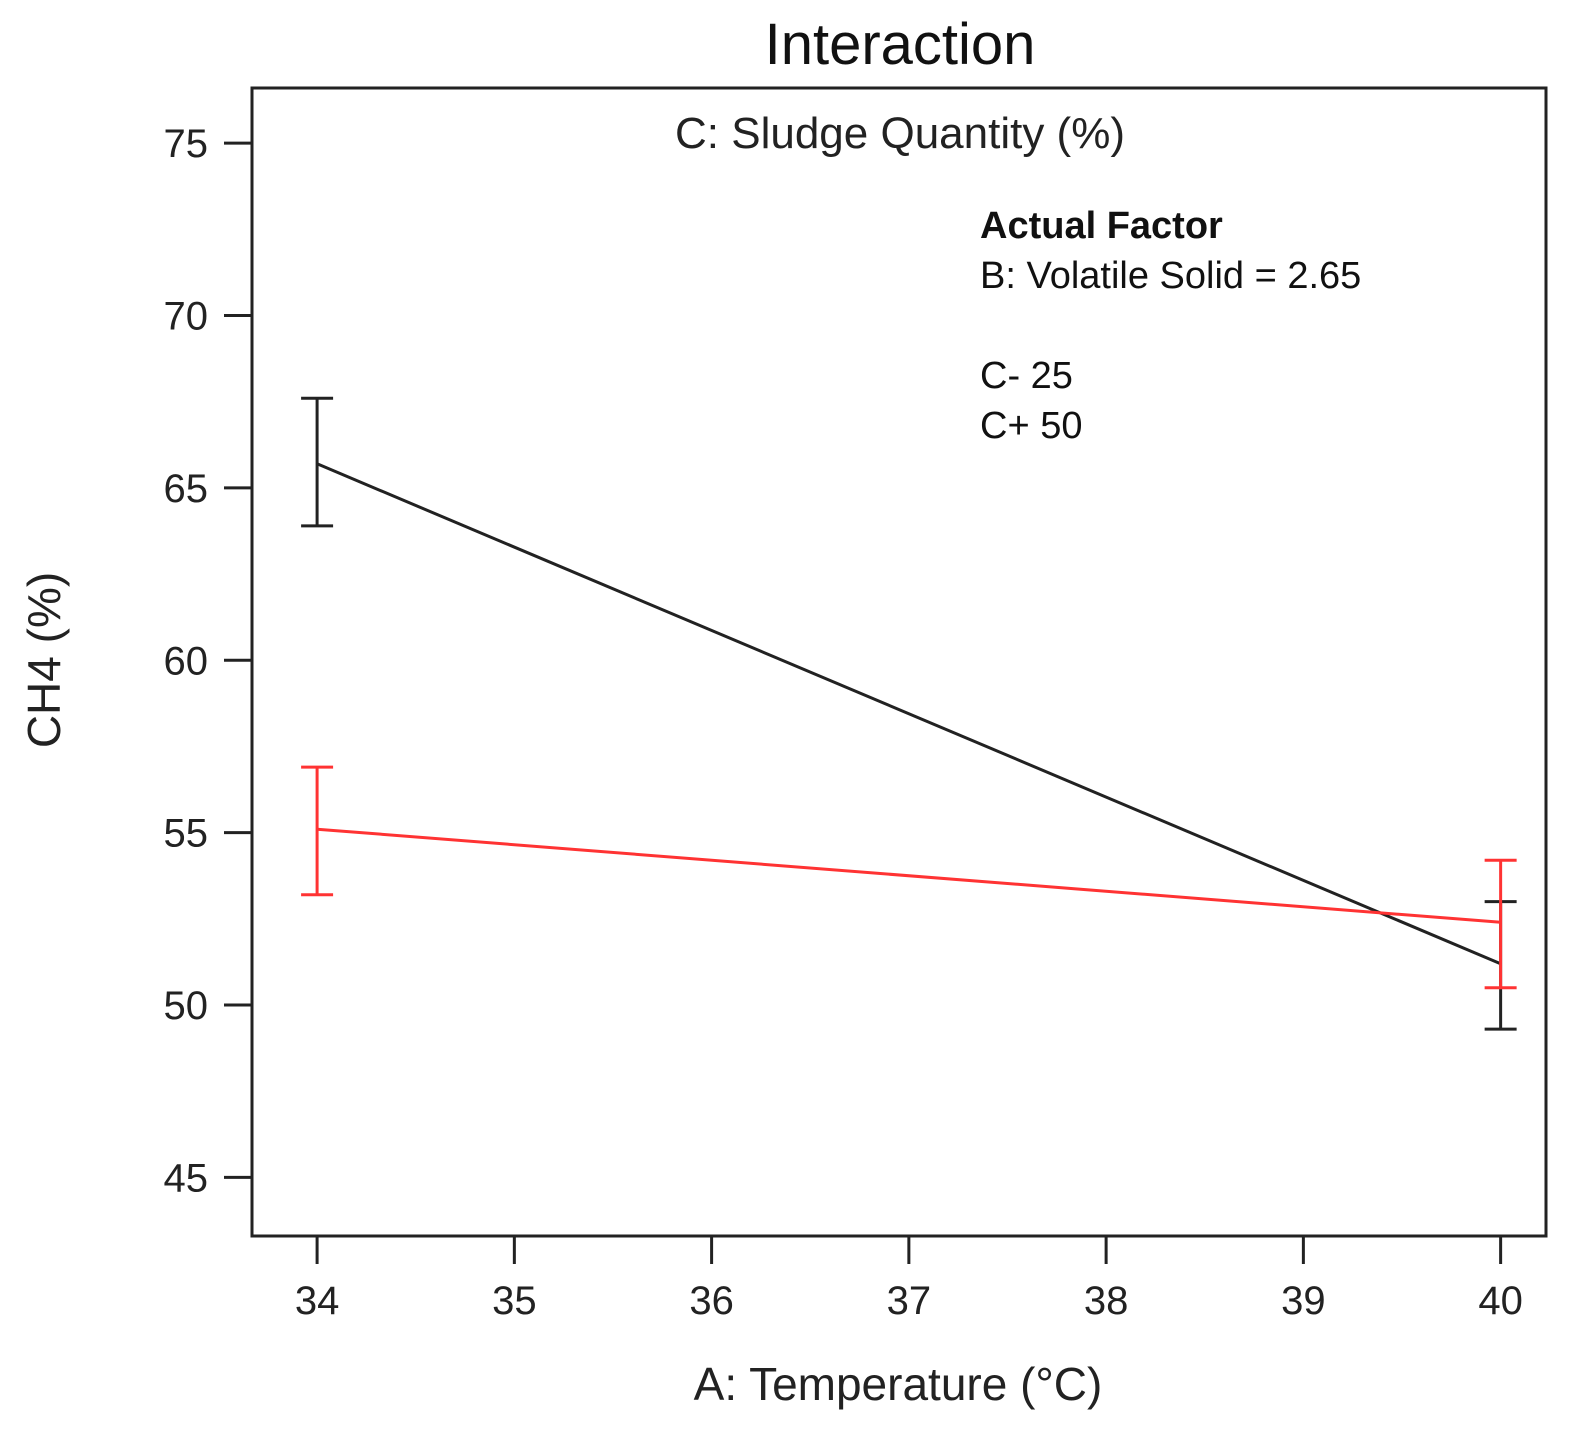  I want to click on legend-heading: Actual Factor, so click(1101, 226).